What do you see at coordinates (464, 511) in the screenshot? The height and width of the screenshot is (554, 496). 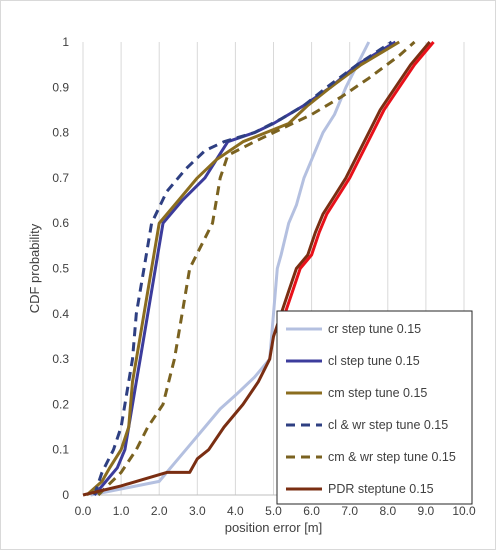 I see `x-tick-label: 10.0` at bounding box center [464, 511].